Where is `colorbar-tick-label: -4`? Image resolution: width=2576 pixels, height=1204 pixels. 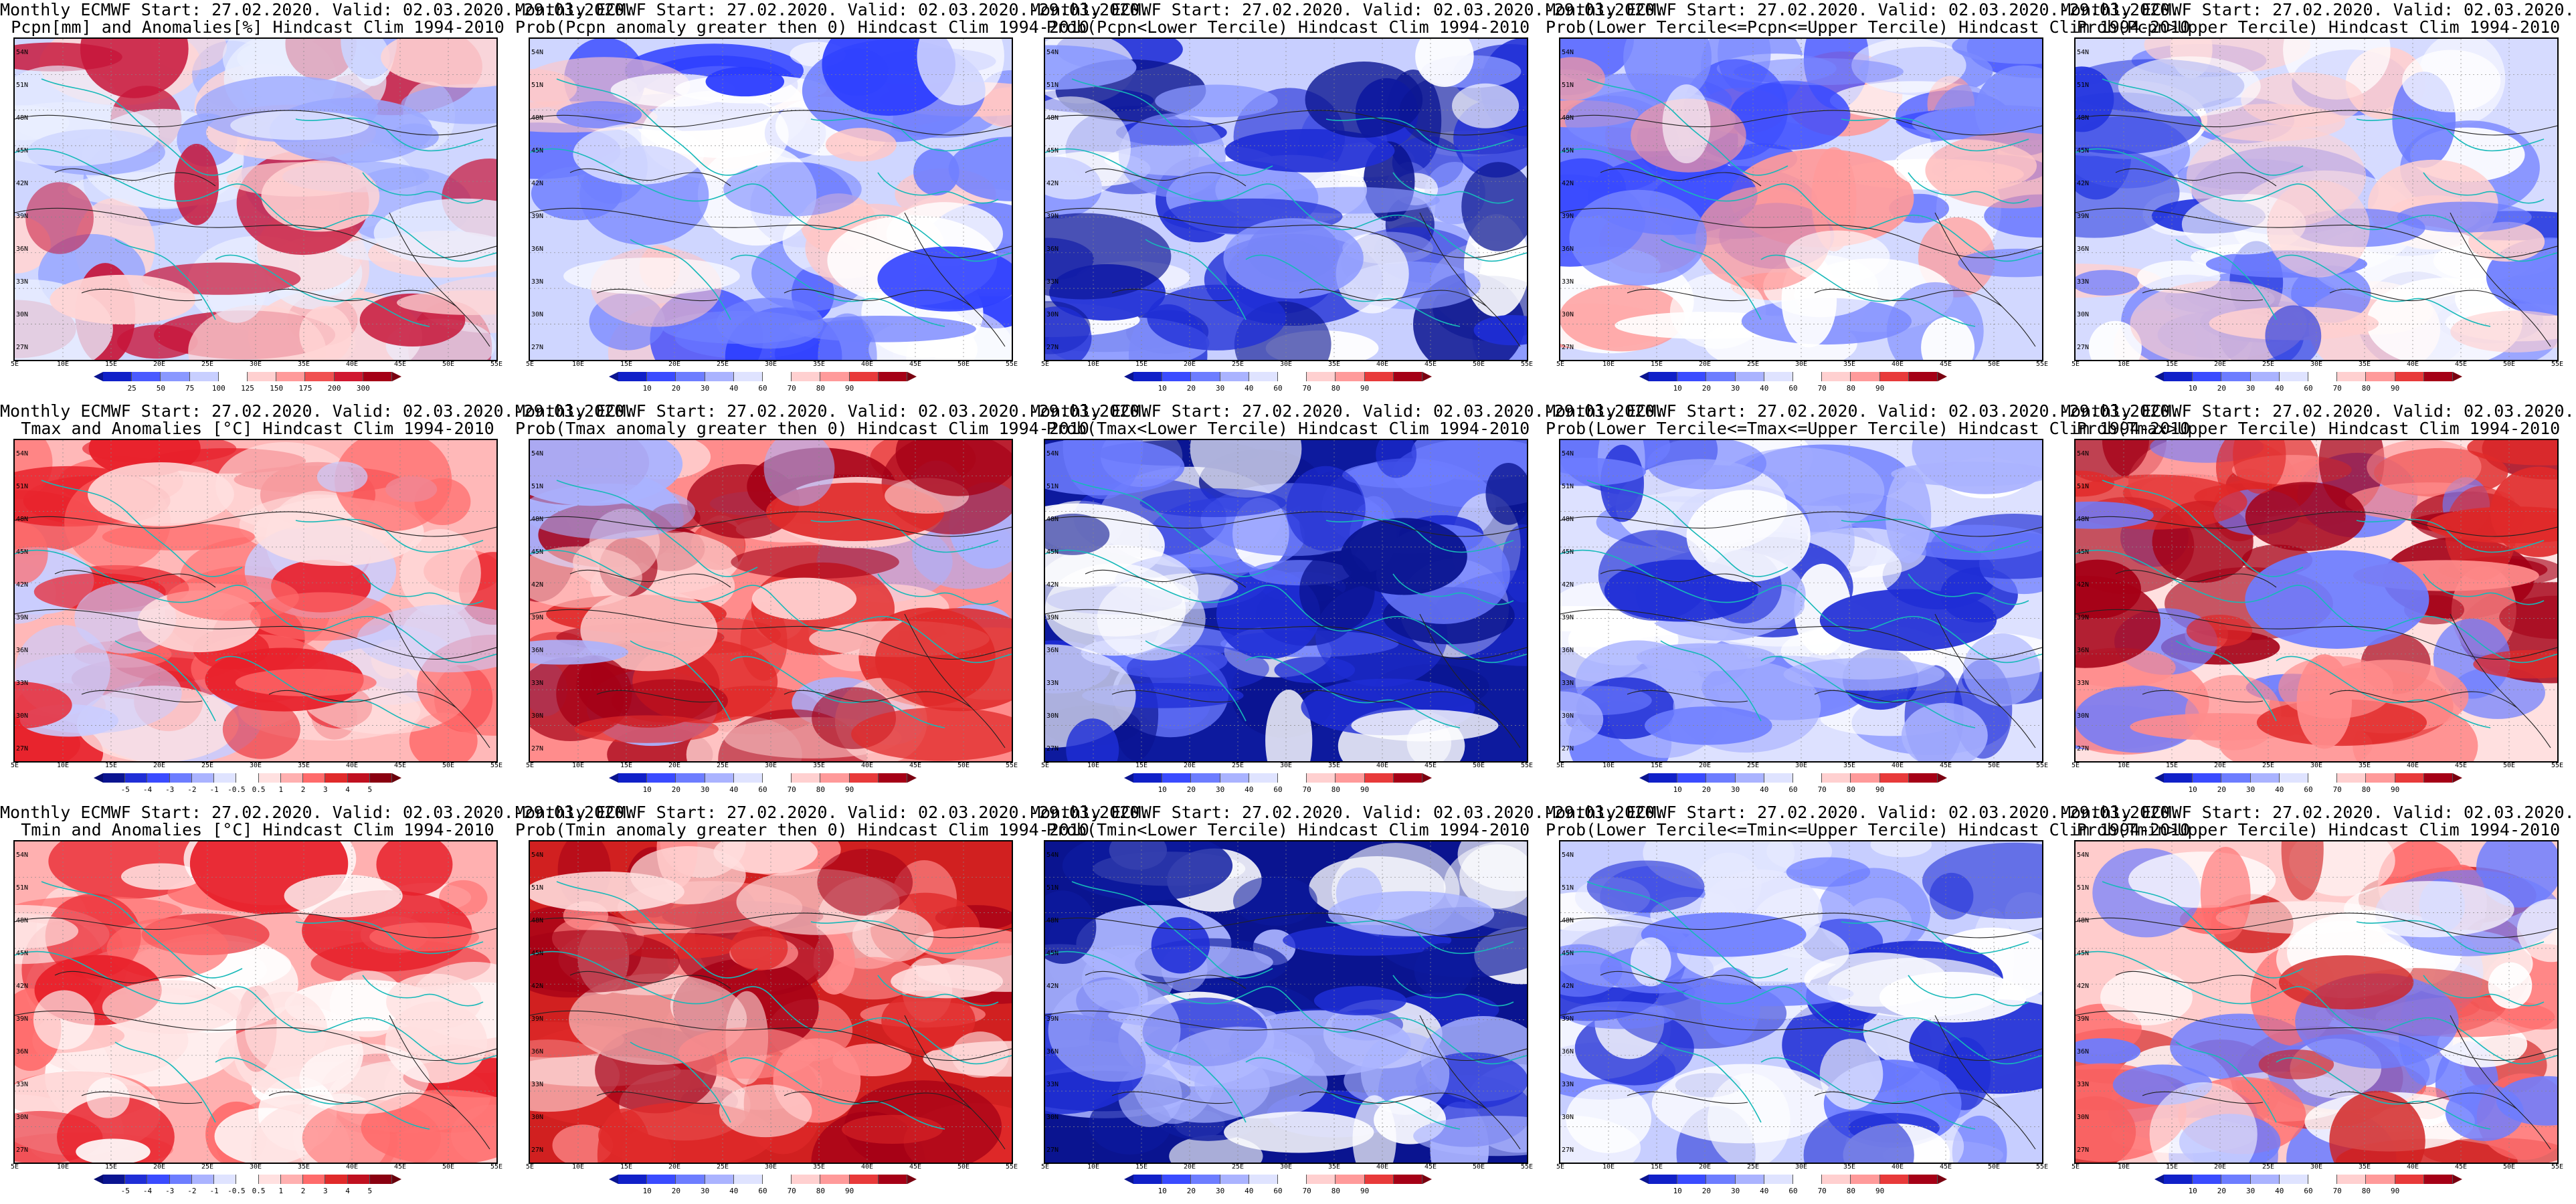 colorbar-tick-label: -4 is located at coordinates (148, 1191).